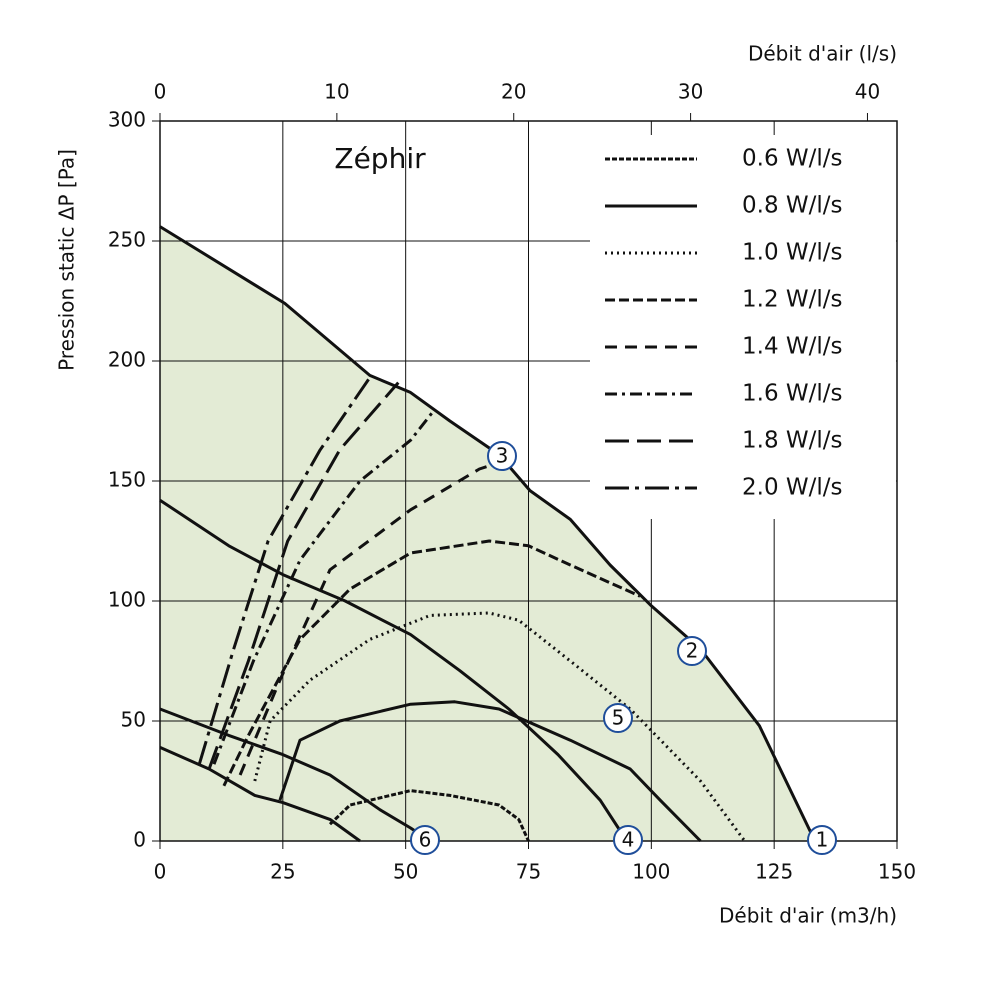 Image resolution: width=1000 pixels, height=1004 pixels. What do you see at coordinates (792, 159) in the screenshot?
I see `legend-label: 0.6 W/l/s` at bounding box center [792, 159].